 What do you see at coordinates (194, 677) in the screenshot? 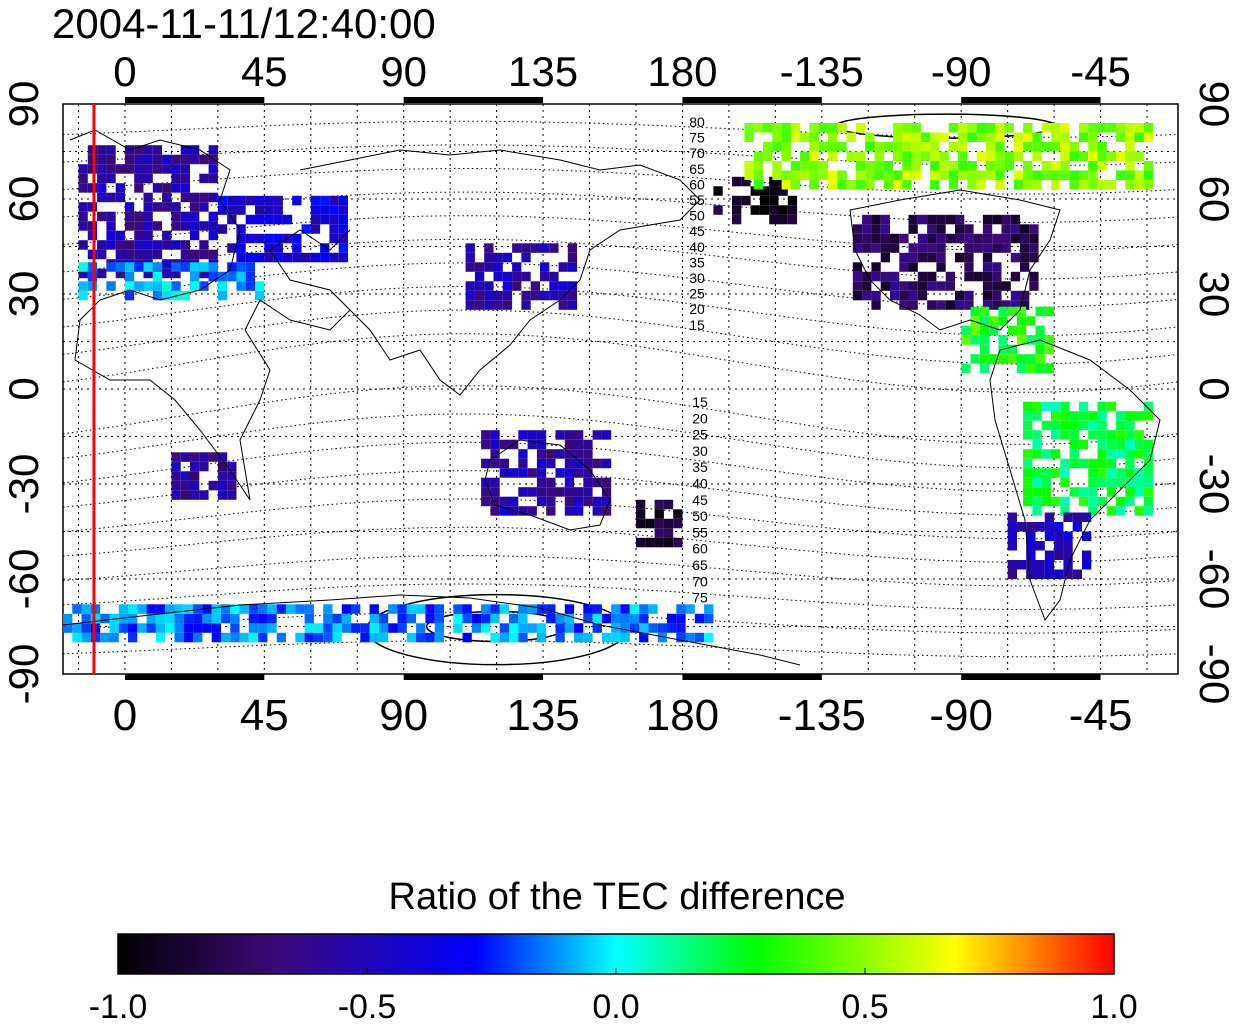
I see `axis-bar-segment` at bounding box center [194, 677].